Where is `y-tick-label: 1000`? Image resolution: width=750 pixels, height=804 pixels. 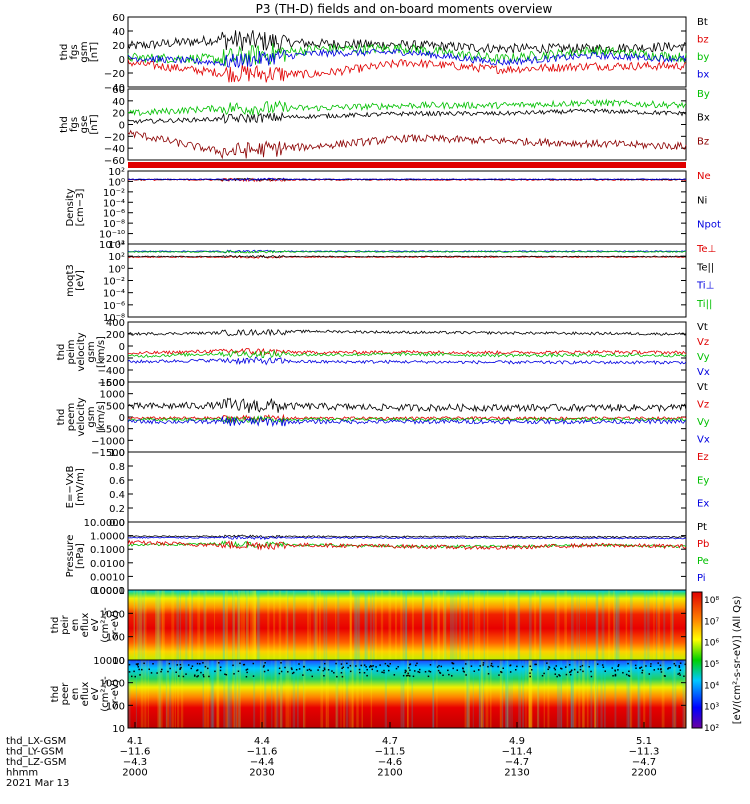 y-tick-label: 1000 is located at coordinates (112, 684).